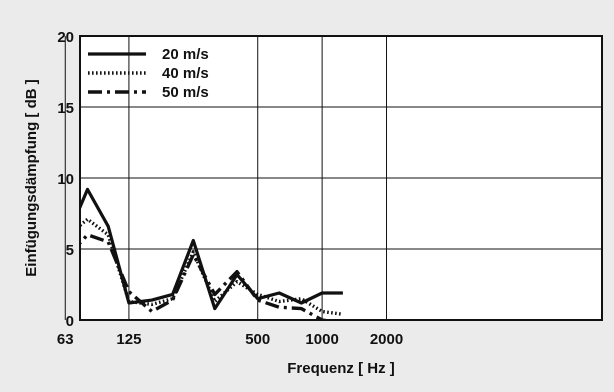 This screenshot has height=392, width=614. What do you see at coordinates (65, 339) in the screenshot?
I see `x-tick-label: 63` at bounding box center [65, 339].